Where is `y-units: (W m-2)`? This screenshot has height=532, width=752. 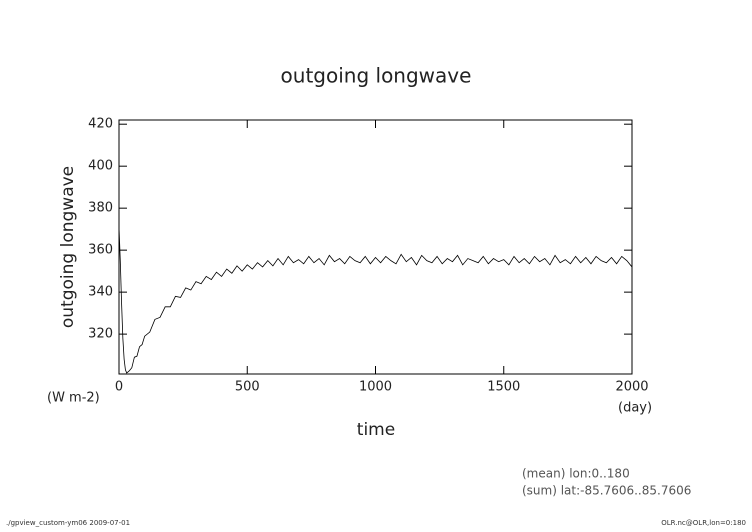
y-units: (W m-2) is located at coordinates (73, 398).